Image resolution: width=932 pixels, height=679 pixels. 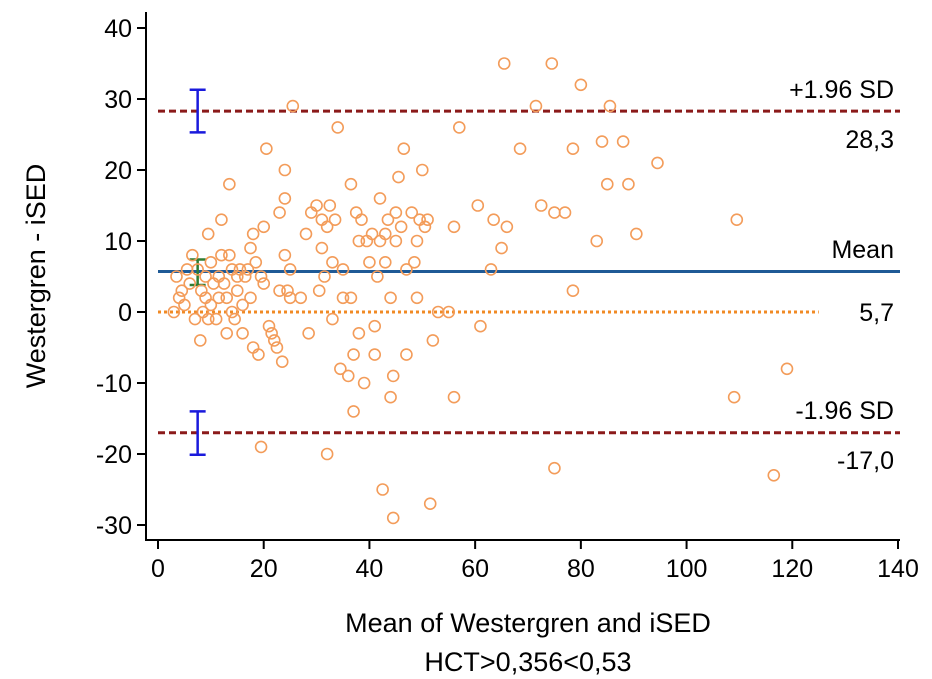 I want to click on x-tick-label: 60, so click(x=475, y=569).